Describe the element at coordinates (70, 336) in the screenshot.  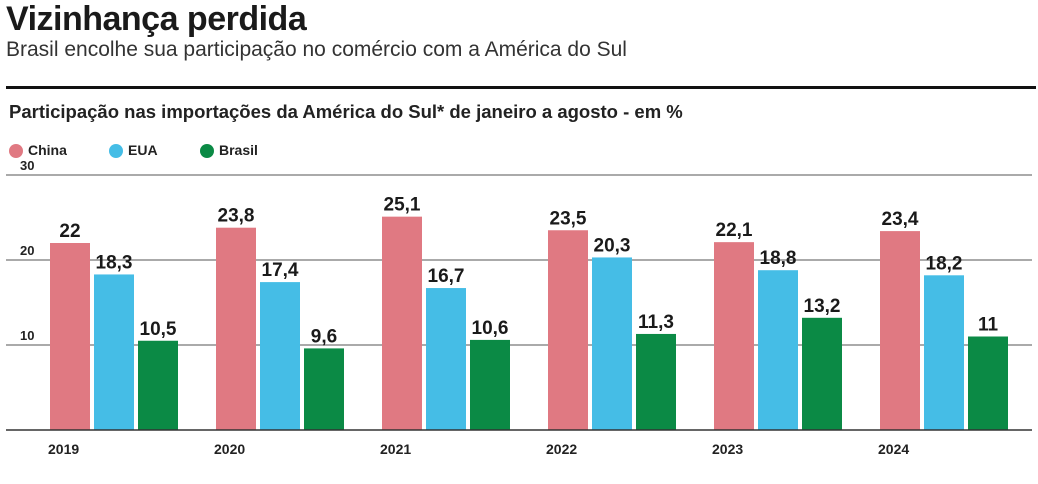
I see `bar-china-2019` at that location.